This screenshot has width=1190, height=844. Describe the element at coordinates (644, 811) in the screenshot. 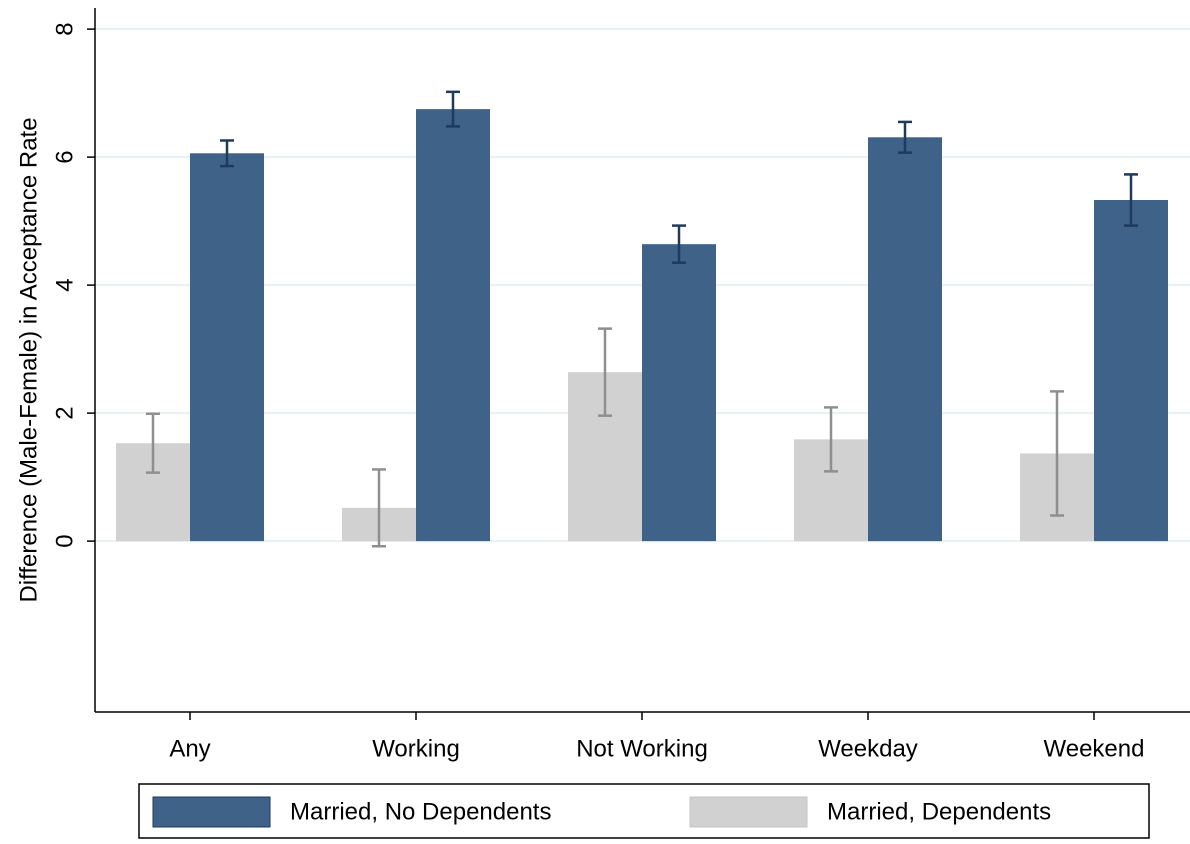

I see `legend-box` at that location.